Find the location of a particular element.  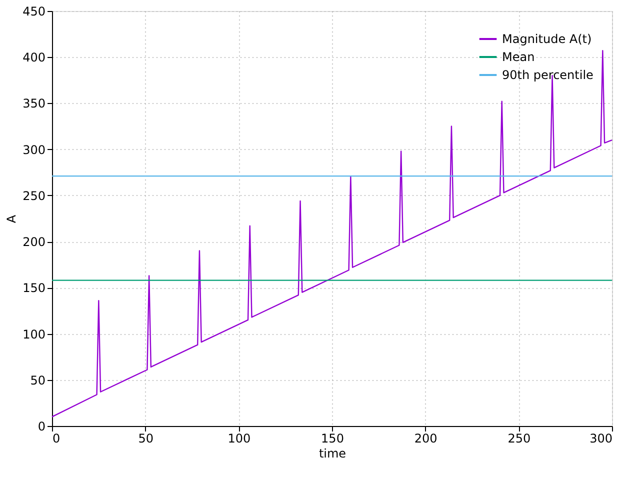

legend-label: Mean is located at coordinates (518, 57).